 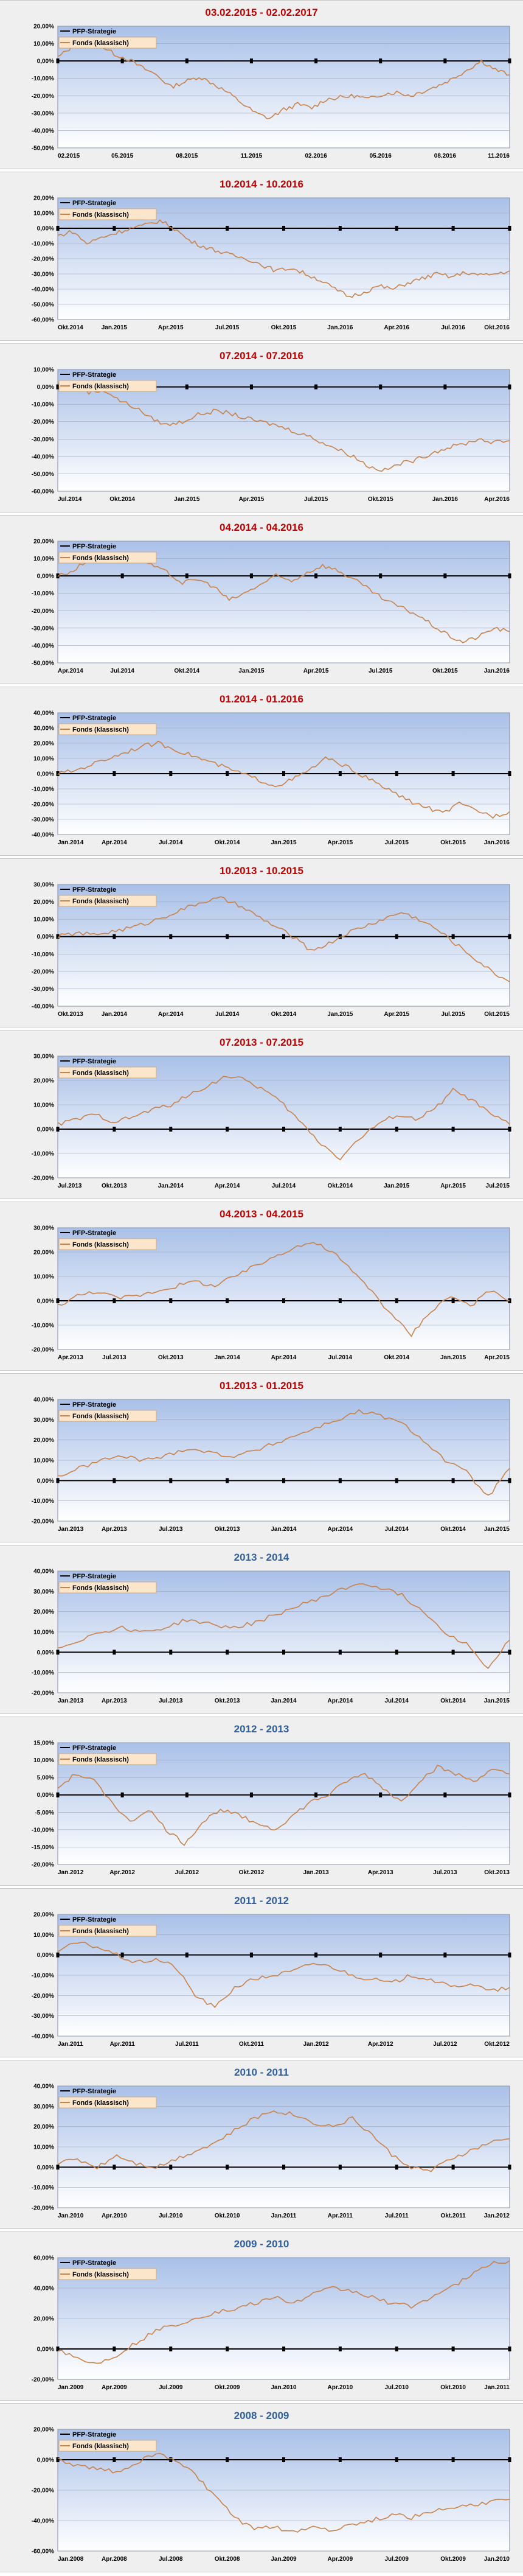 What do you see at coordinates (171, 1358) in the screenshot?
I see `x-tick-label: Okt.2013` at bounding box center [171, 1358].